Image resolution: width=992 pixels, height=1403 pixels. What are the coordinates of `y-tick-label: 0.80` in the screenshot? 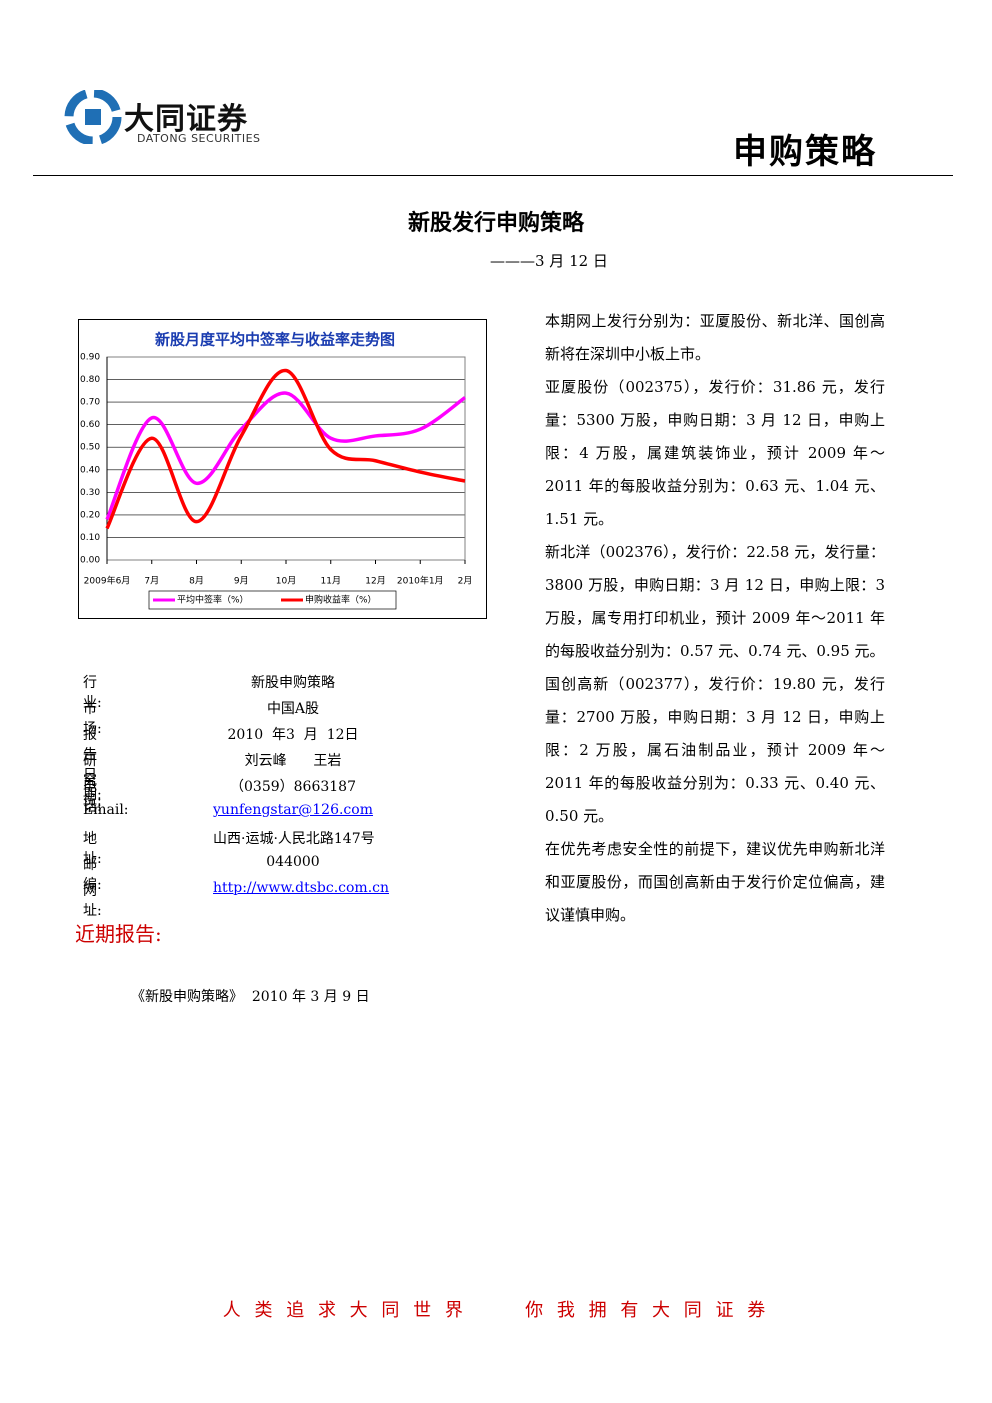 It's located at (90, 380).